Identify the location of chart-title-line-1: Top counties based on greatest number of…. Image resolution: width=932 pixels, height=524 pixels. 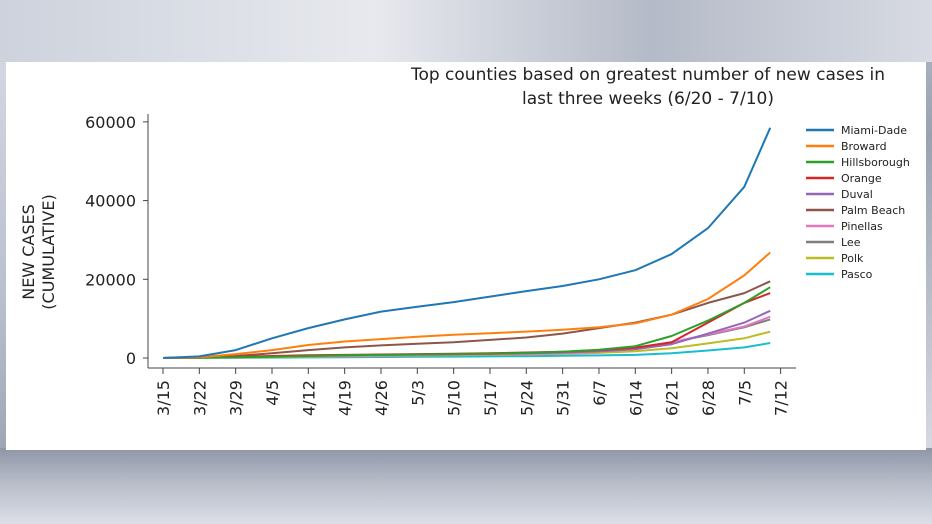
(647, 75).